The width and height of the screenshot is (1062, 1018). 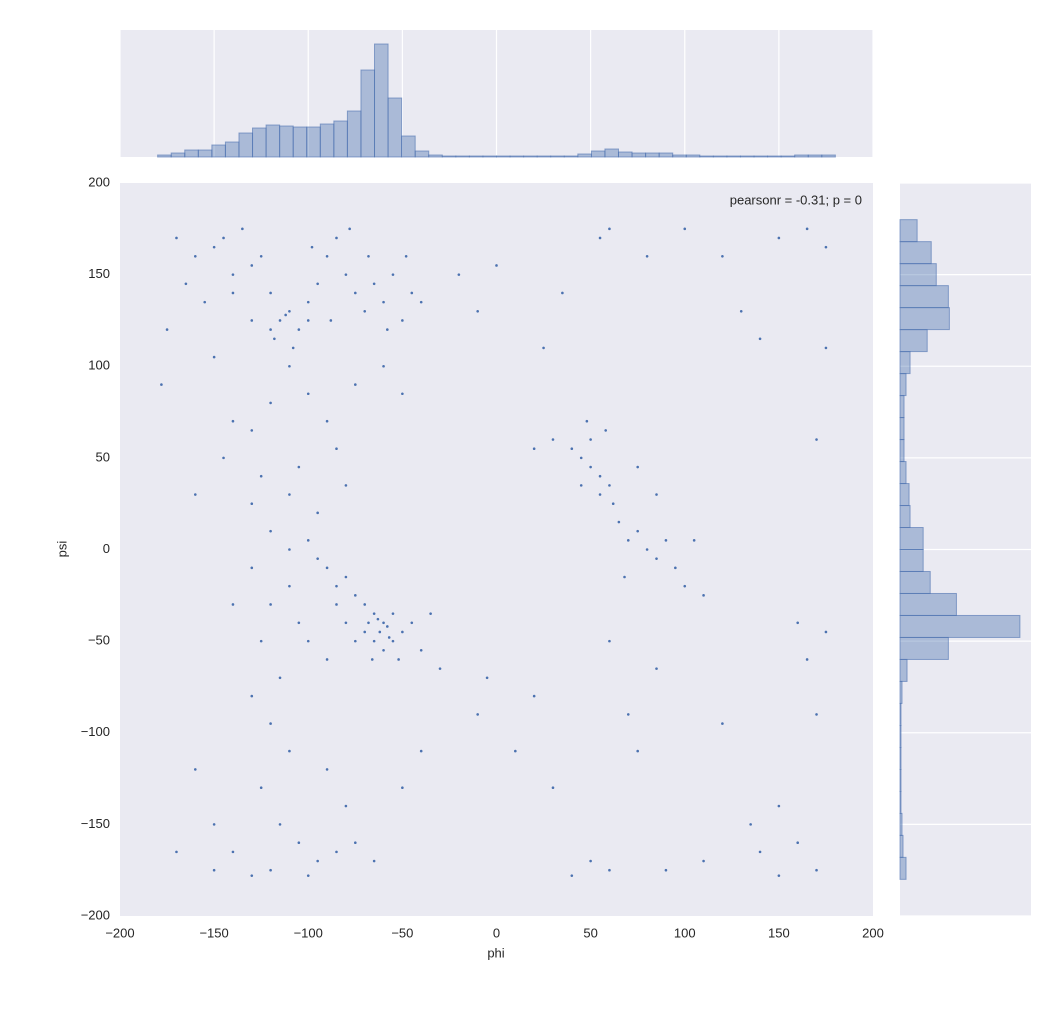 What do you see at coordinates (873, 932) in the screenshot?
I see `x-tick-label: 200` at bounding box center [873, 932].